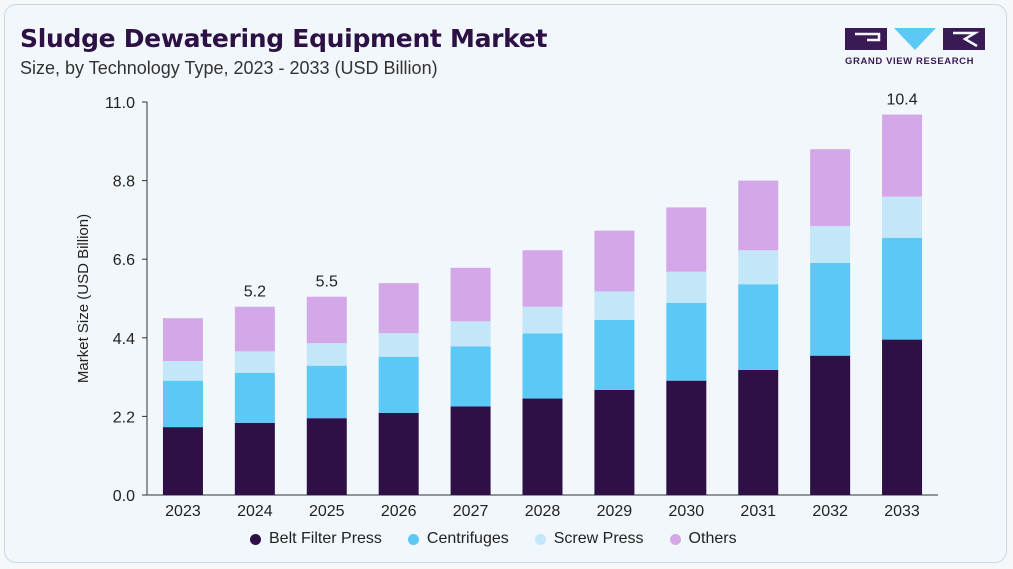 This screenshot has width=1013, height=569. What do you see at coordinates (326, 354) in the screenshot?
I see `bar-2025-screw-press` at bounding box center [326, 354].